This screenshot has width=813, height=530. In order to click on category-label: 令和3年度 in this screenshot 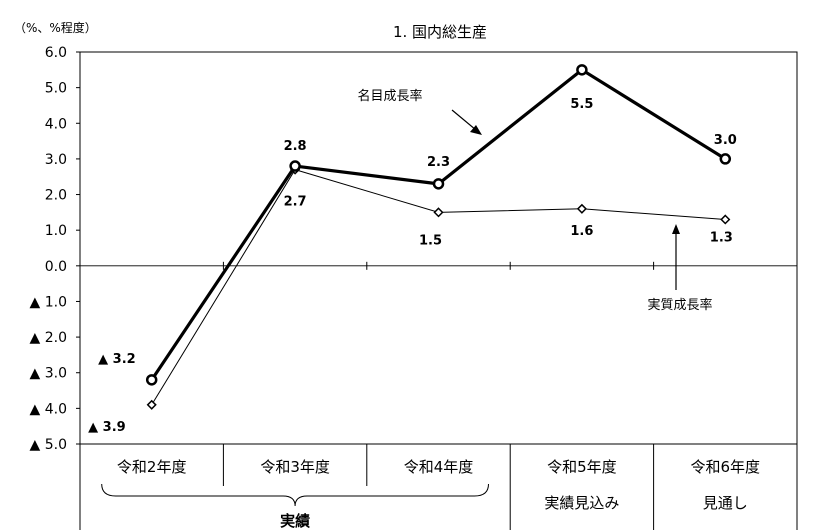, I will do `click(295, 467)`.